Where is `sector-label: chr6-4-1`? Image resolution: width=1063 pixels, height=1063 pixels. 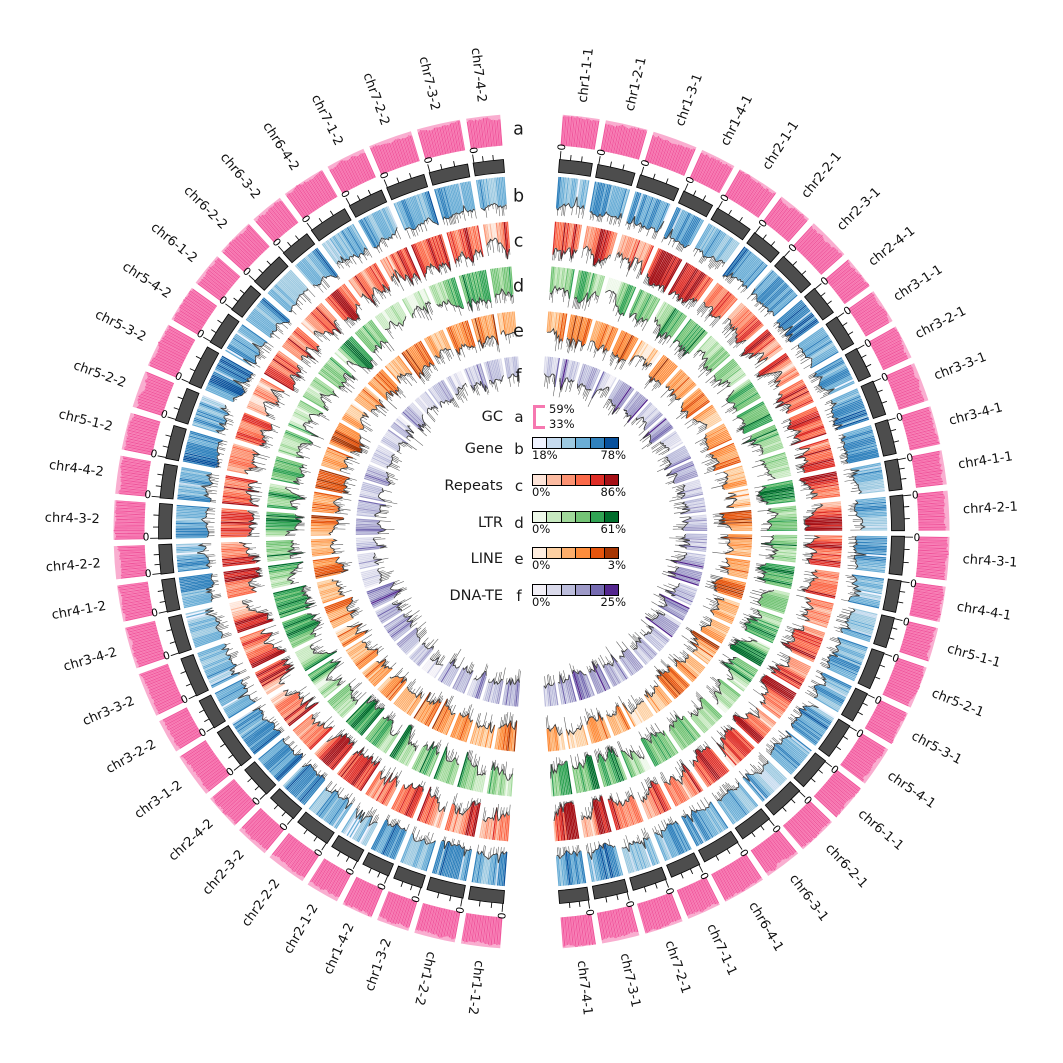 sector-label: chr6-4-1 is located at coordinates (765, 926).